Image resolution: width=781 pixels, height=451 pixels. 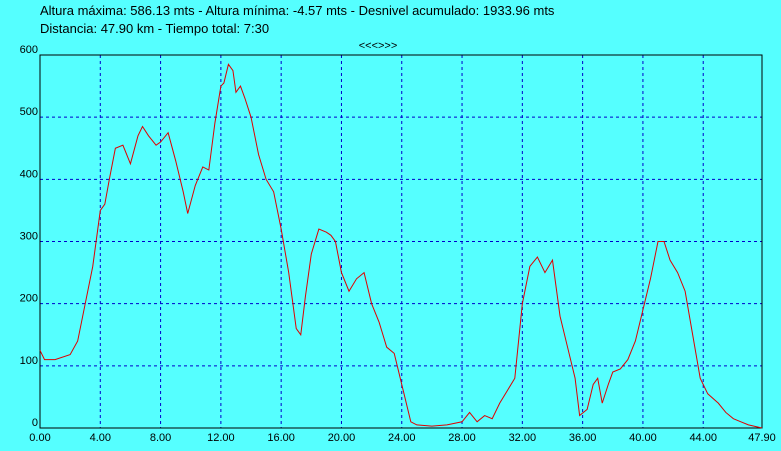 What do you see at coordinates (154, 28) in the screenshot?
I see `stats-line: Distancia: 47.90 km - Tiempo total: 7:30` at bounding box center [154, 28].